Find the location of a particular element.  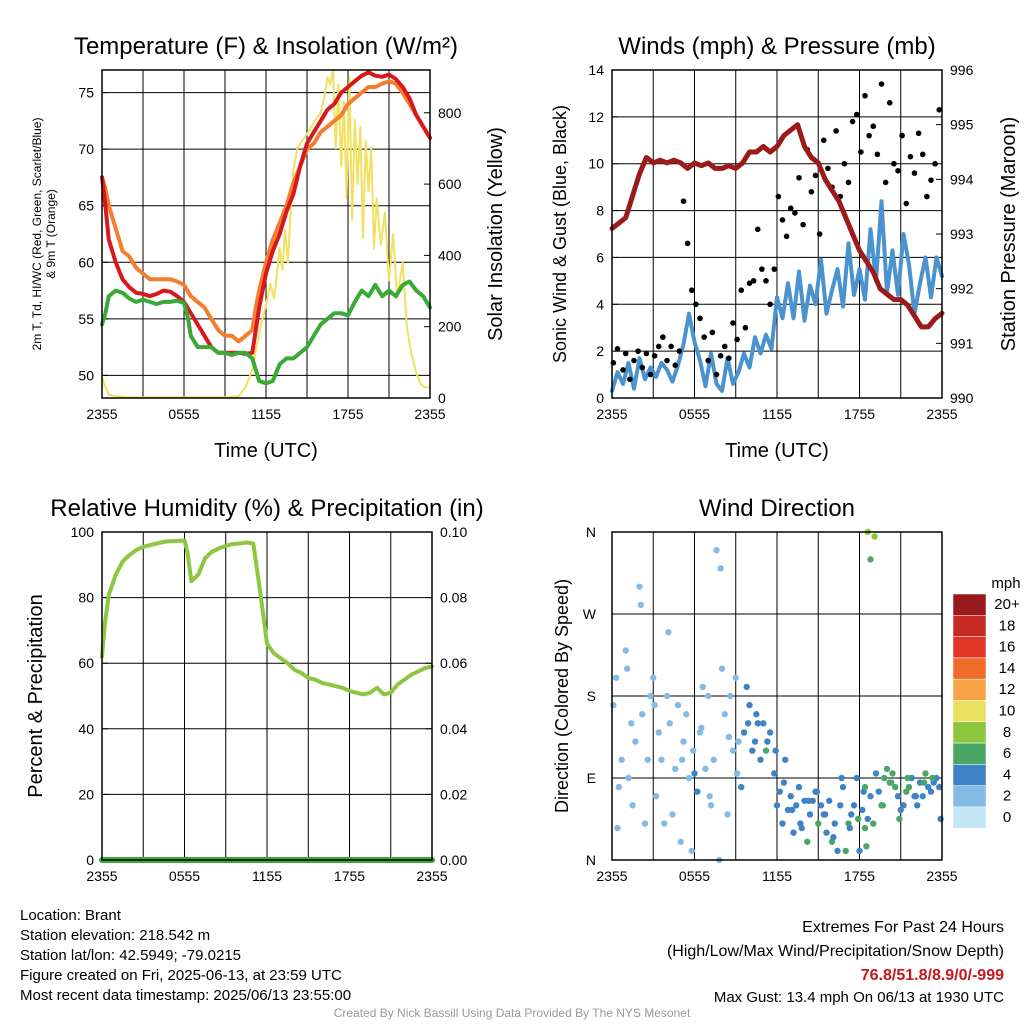

speed-legend-label: 2 is located at coordinates (1007, 796).